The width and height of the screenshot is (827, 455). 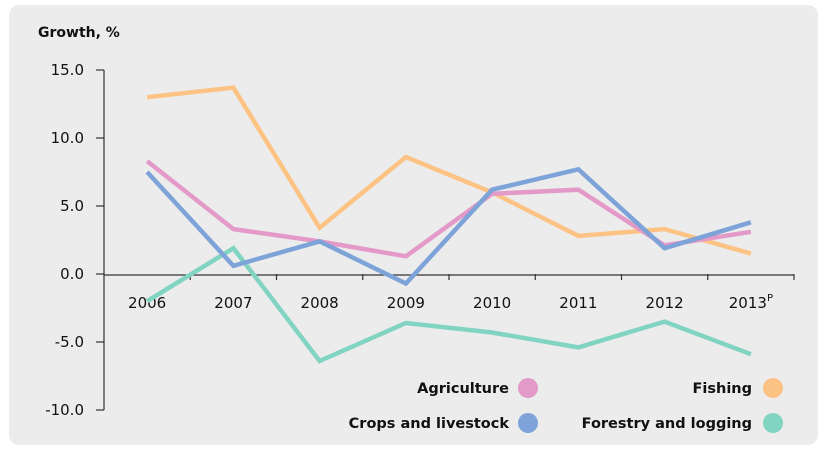 What do you see at coordinates (429, 424) in the screenshot?
I see `legend-label-crops-and-livestock: Crops and livestock` at bounding box center [429, 424].